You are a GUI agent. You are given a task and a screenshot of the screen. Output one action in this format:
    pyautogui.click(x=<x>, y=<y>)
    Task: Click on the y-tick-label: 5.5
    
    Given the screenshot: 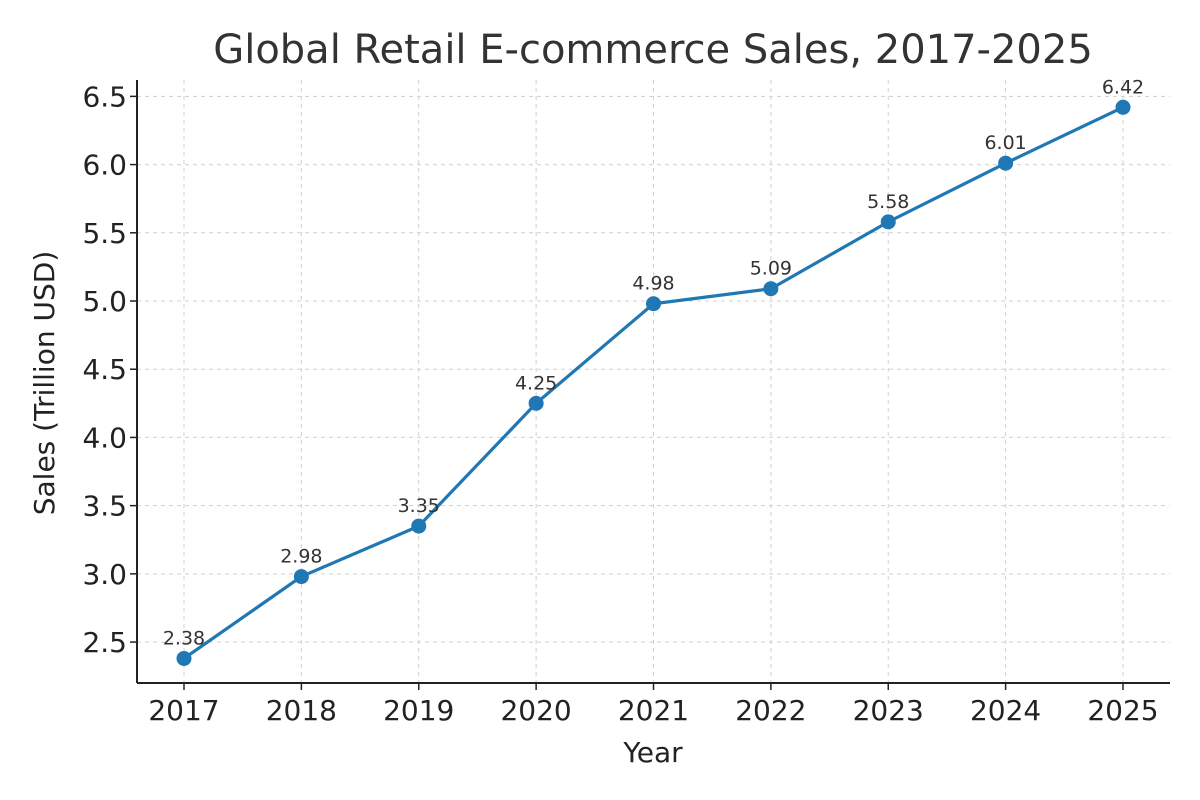 What is the action you would take?
    pyautogui.click(x=104, y=233)
    